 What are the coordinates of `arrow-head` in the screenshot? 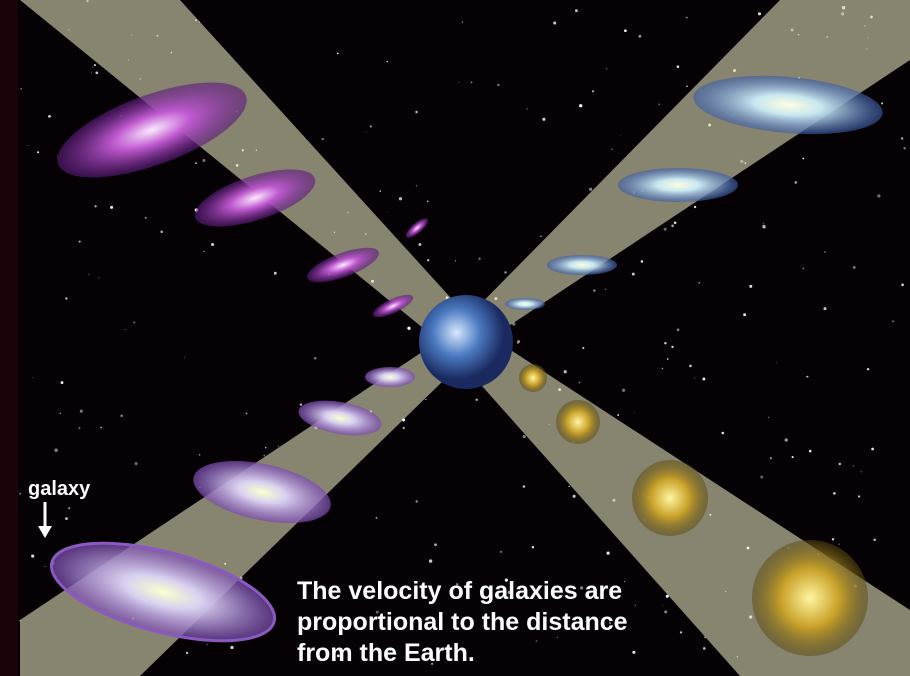 It's located at (45, 532).